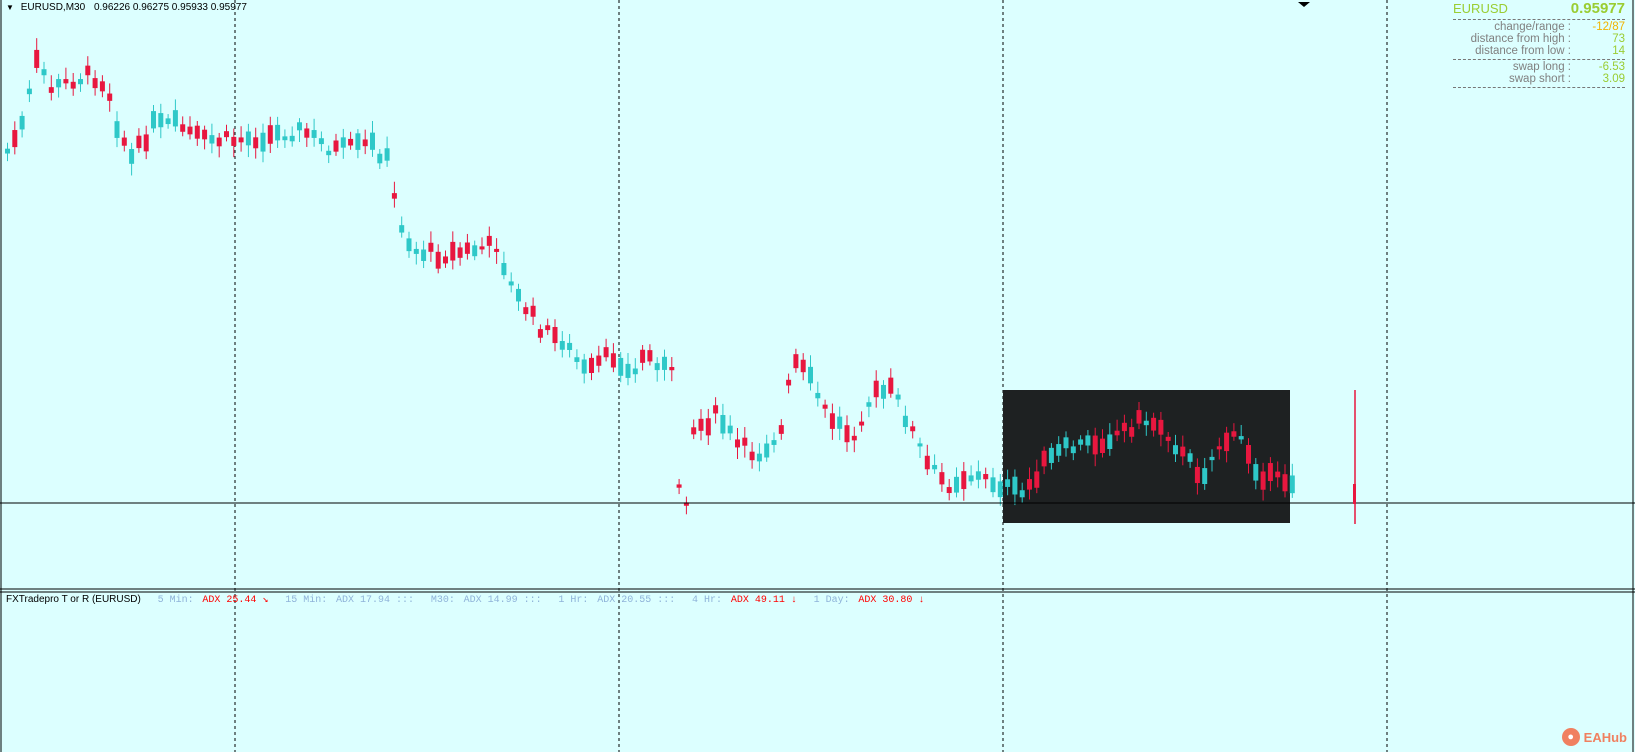 This screenshot has width=1635, height=752. What do you see at coordinates (1618, 39) in the screenshot?
I see `info-row-value: 73` at bounding box center [1618, 39].